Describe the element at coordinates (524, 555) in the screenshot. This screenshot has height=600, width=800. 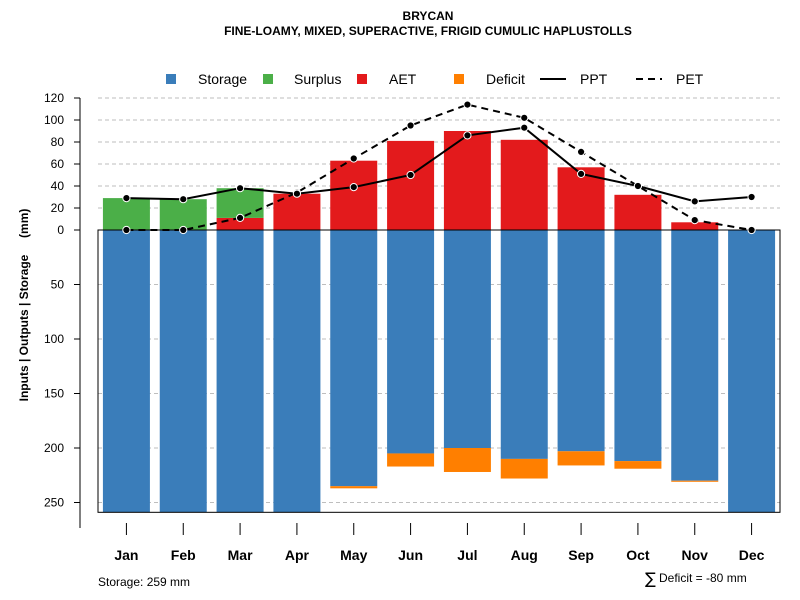
I see `x-tick-label: Aug` at that location.